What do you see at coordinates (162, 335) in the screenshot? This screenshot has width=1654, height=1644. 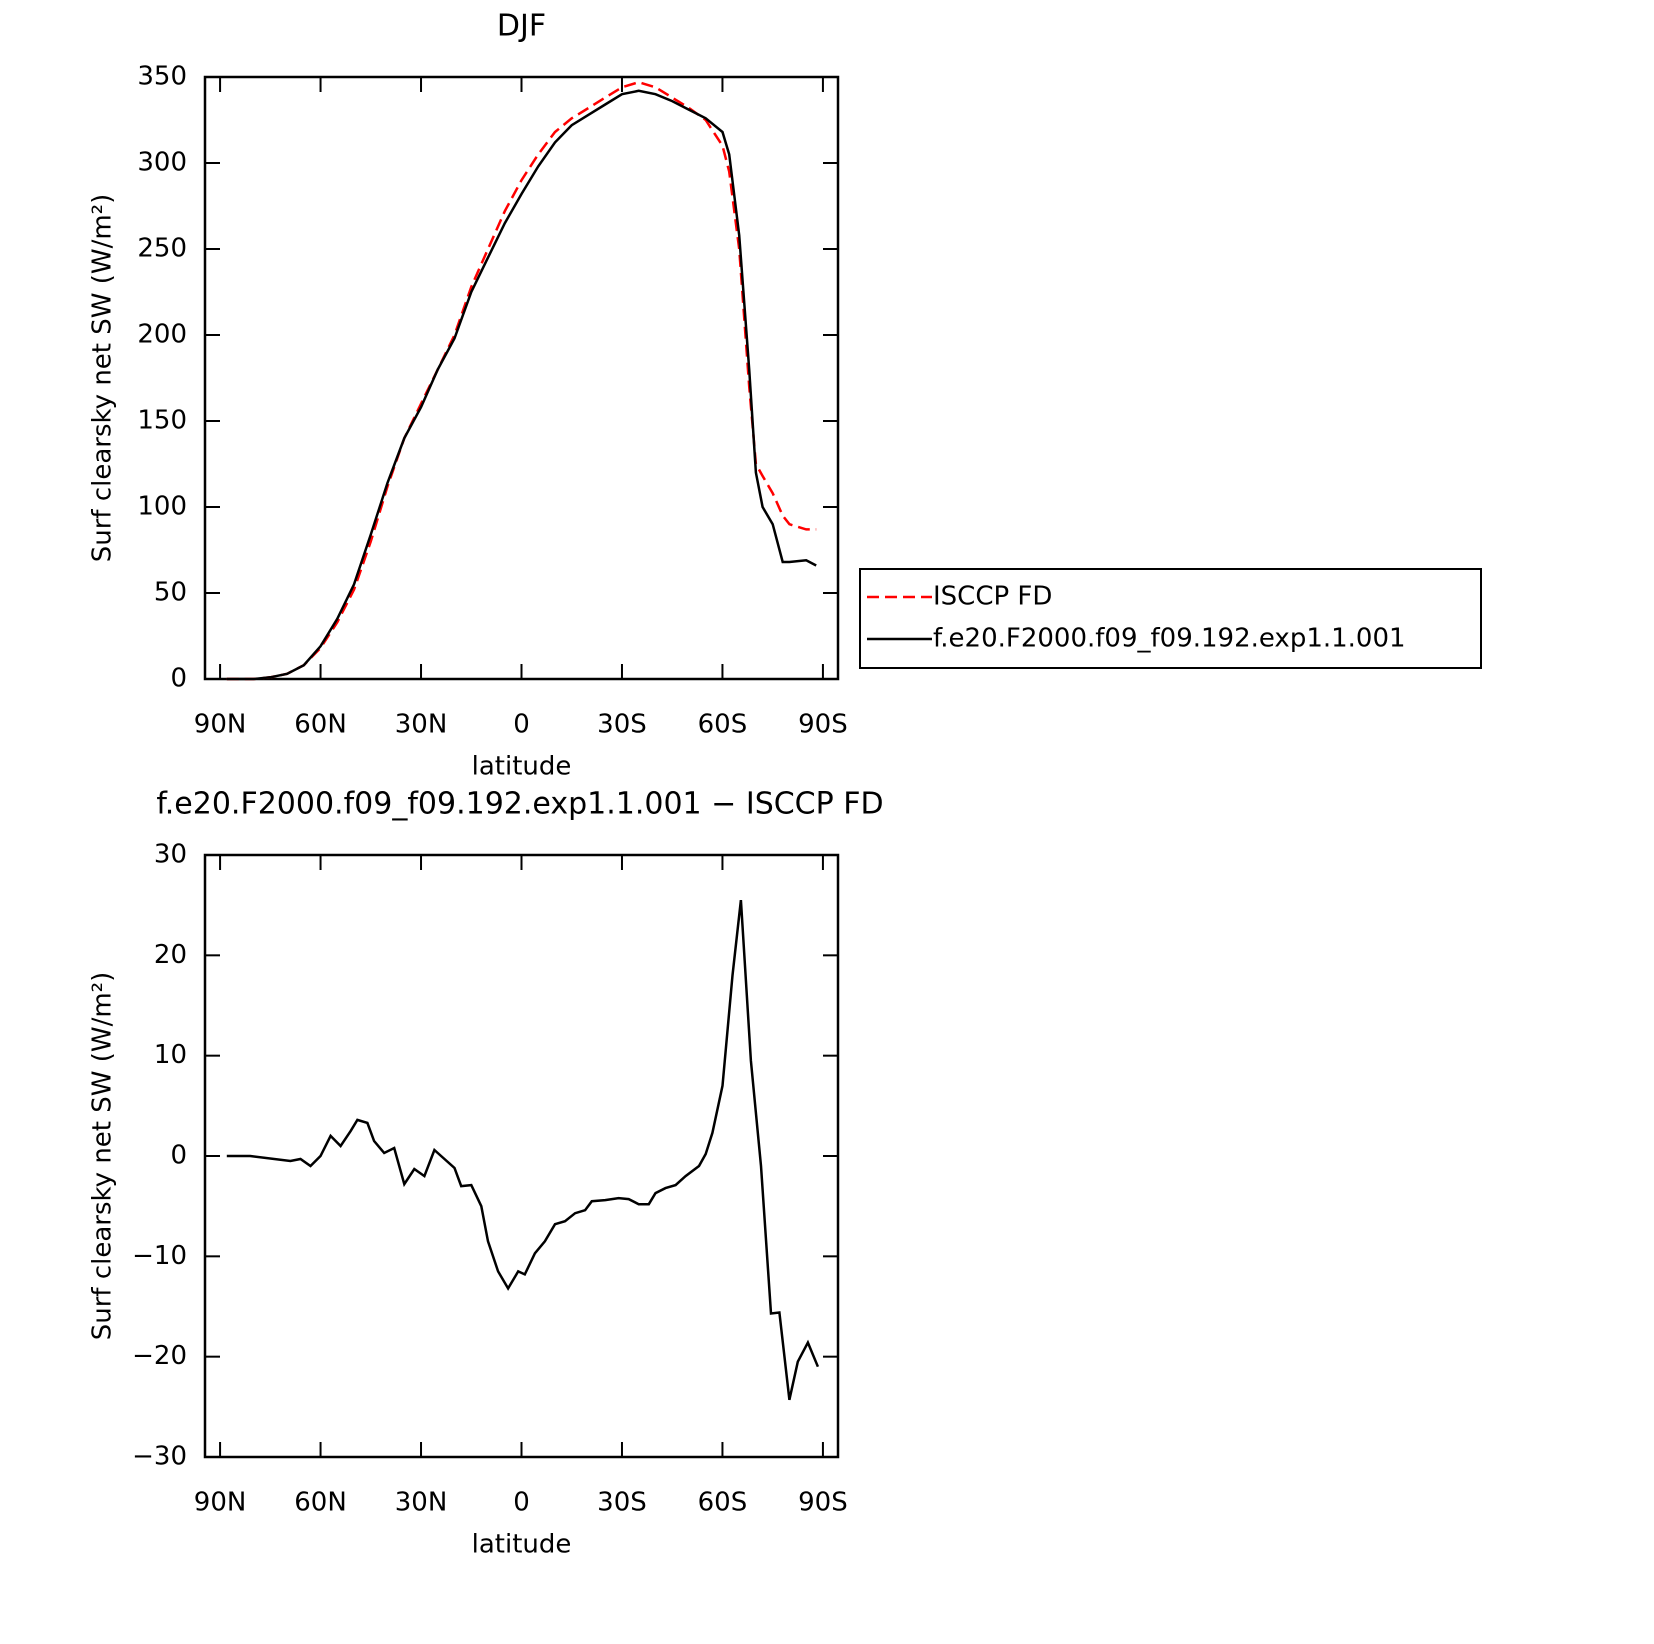 I see `y-tick-label: 200` at bounding box center [162, 335].